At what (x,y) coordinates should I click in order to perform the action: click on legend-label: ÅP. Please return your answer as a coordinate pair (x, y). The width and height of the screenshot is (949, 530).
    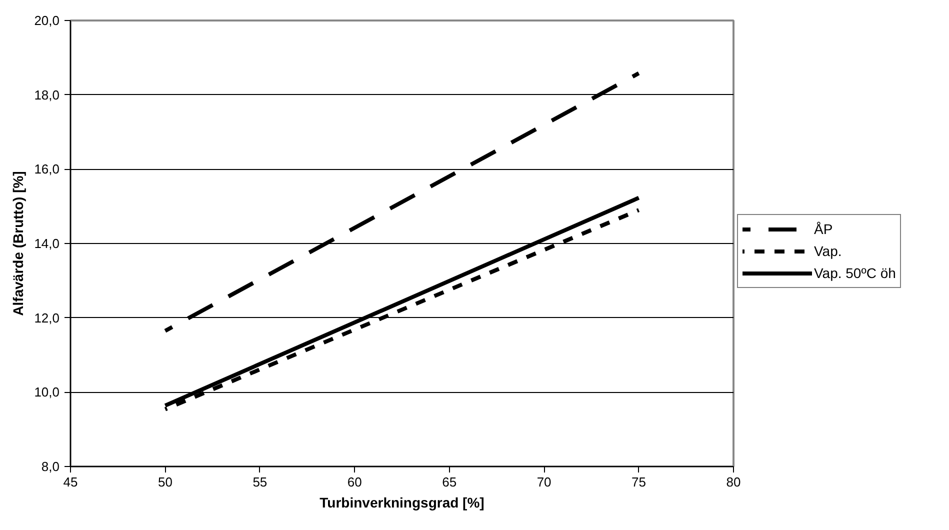
    Looking at the image, I should click on (824, 229).